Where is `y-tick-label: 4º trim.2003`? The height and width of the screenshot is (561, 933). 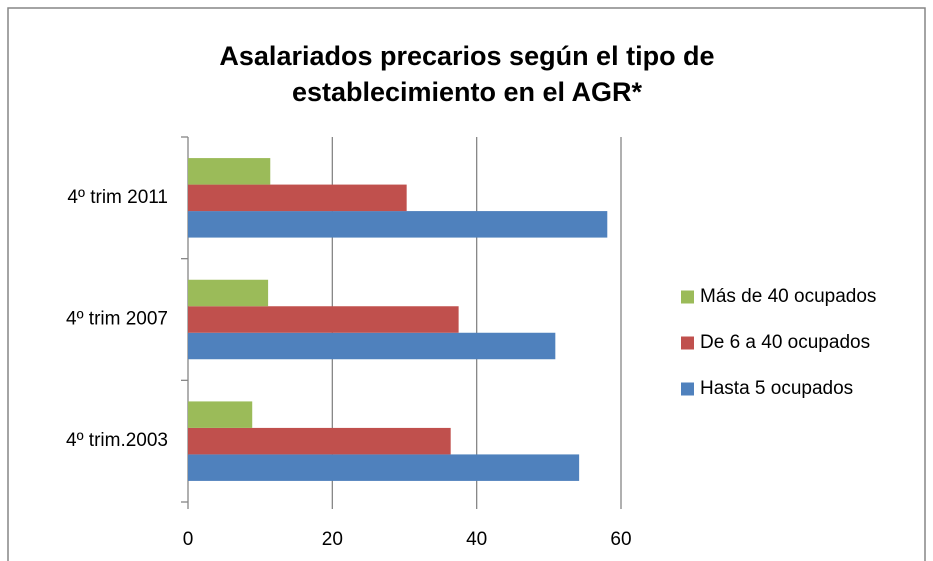 y-tick-label: 4º trim.2003 is located at coordinates (117, 440).